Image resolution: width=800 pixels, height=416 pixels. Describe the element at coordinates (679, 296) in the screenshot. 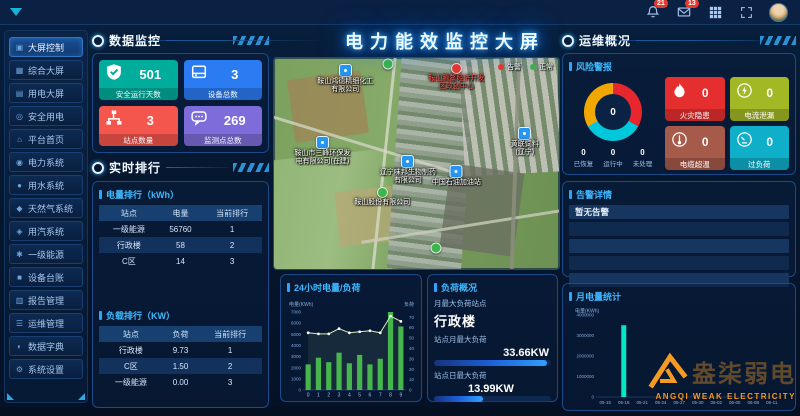

I see `monthly-energy-subtitle: 月电量统计` at that location.